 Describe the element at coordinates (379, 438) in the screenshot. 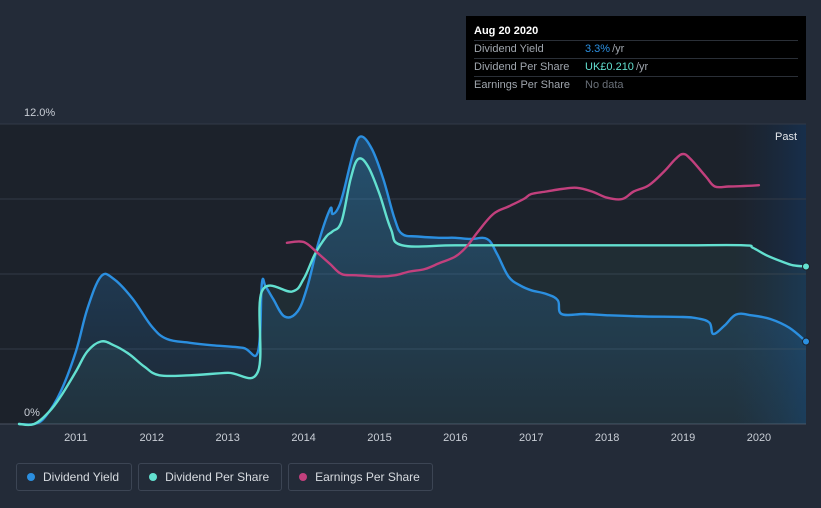

I see `x-tick-label: 2015` at that location.